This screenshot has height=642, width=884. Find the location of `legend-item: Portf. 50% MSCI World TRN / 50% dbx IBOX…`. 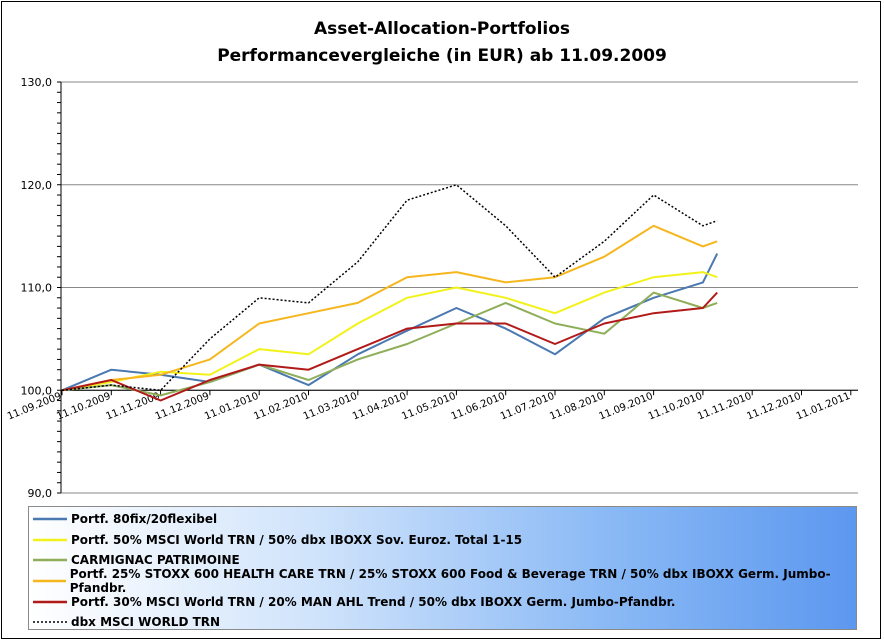

legend-item: Portf. 50% MSCI World TRN / 50% dbx IBOX… is located at coordinates (442, 540).